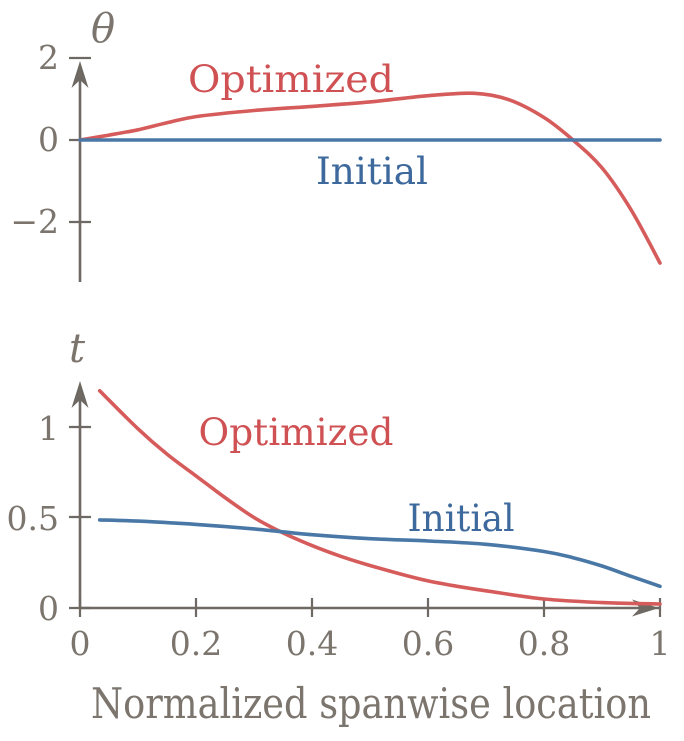 The height and width of the screenshot is (741, 684). Describe the element at coordinates (80, 643) in the screenshot. I see `xtick-label-0: 0` at that location.